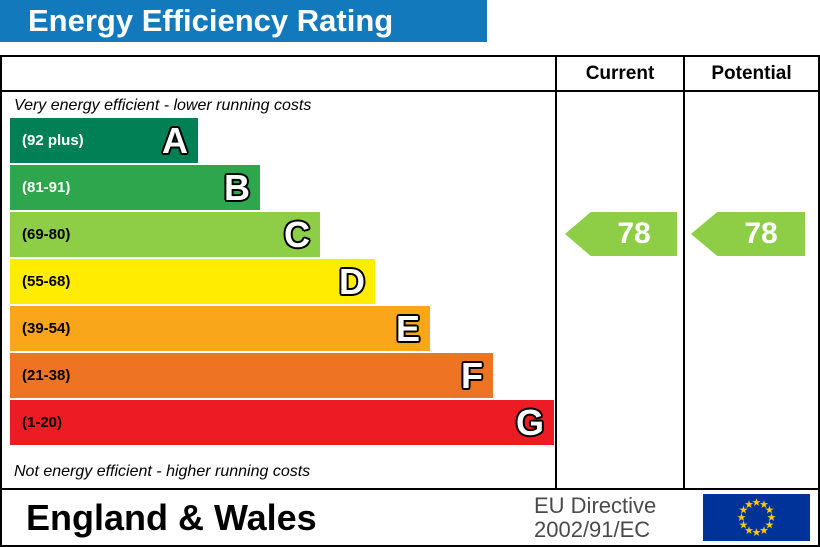  Describe the element at coordinates (595, 505) in the screenshot. I see `eu-directive-line1: EU Directive` at that location.